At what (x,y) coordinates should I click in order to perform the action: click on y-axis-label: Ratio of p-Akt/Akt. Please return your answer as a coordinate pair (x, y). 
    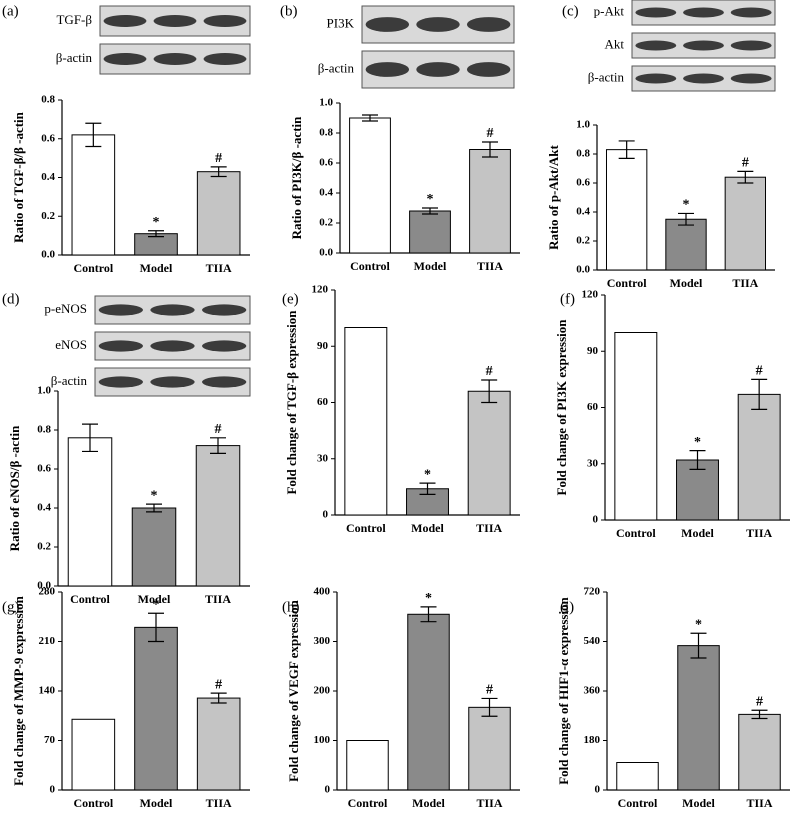
    Looking at the image, I should click on (553, 196).